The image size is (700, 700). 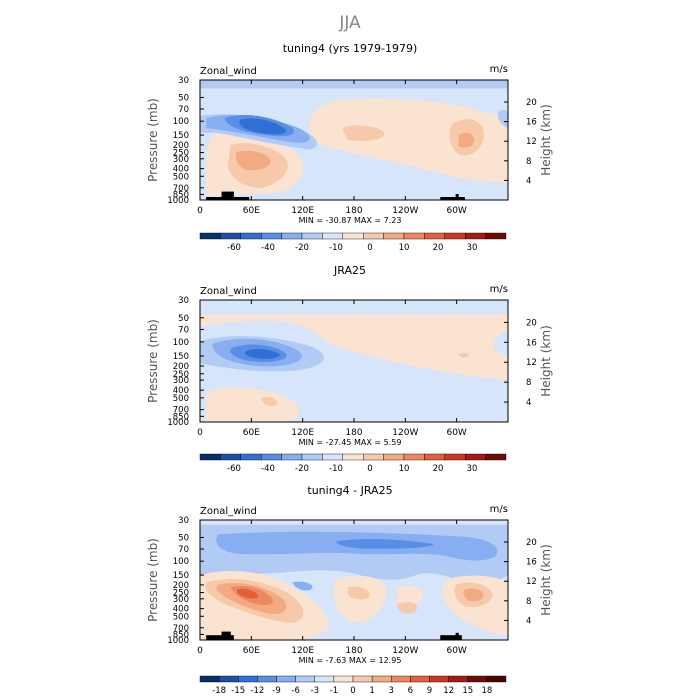 What do you see at coordinates (371, 691) in the screenshot?
I see `colorbar-label: 1` at bounding box center [371, 691].